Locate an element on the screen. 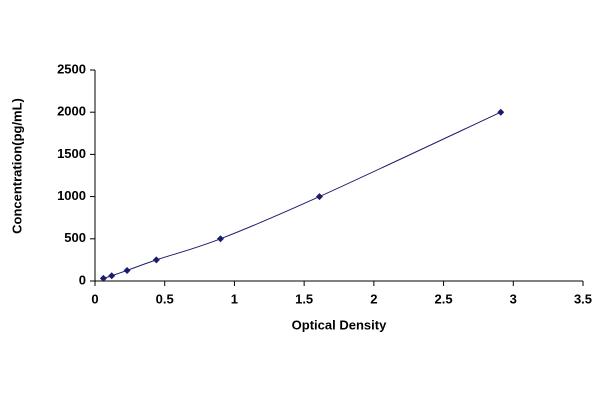 The image size is (600, 400). x-tick-label: 2 is located at coordinates (373, 298).